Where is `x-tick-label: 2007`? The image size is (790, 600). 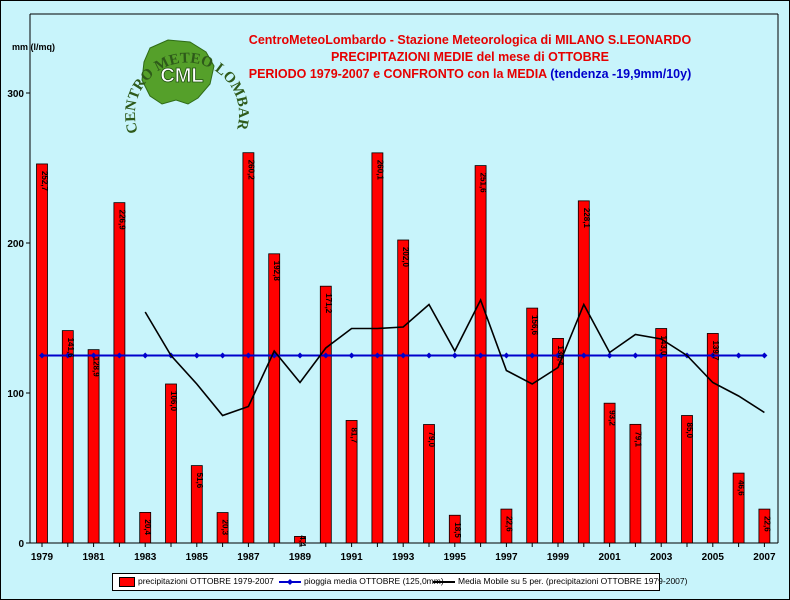
x-tick-label: 2007 is located at coordinates (764, 557).